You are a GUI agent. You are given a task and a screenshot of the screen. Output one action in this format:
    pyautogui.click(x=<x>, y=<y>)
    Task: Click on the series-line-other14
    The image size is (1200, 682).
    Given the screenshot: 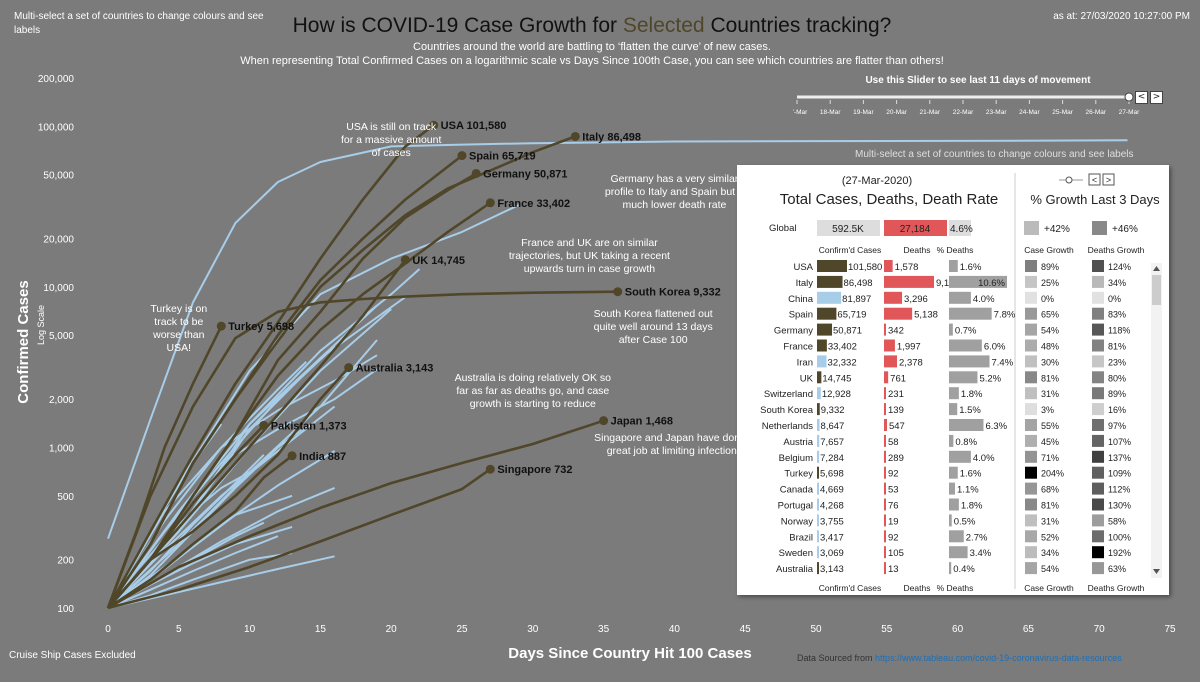 What is the action you would take?
    pyautogui.click(x=179, y=540)
    